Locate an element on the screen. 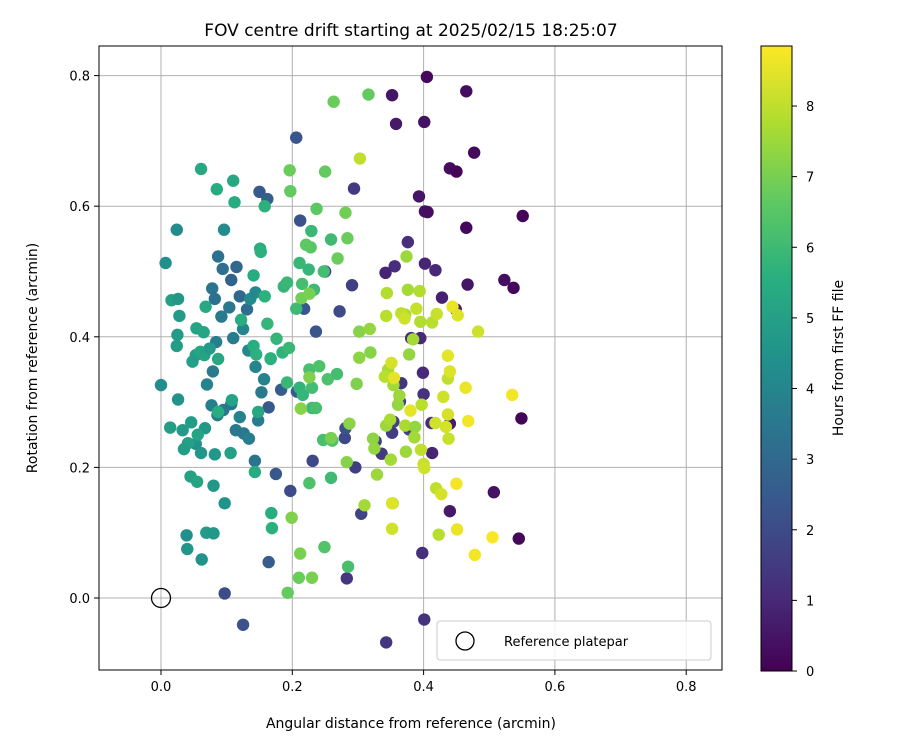 This screenshot has height=750, width=900. colorbar-tick-label: 8 is located at coordinates (810, 107).